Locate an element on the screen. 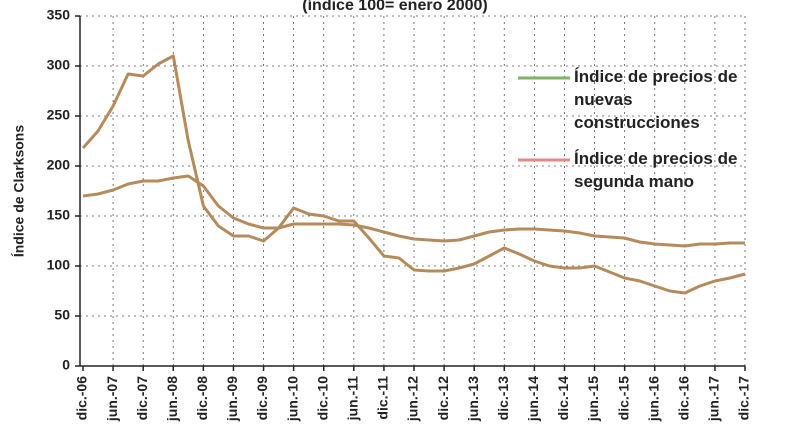 Image resolution: width=788 pixels, height=439 pixels. x-tick-label: dic.-08 is located at coordinates (202, 398).